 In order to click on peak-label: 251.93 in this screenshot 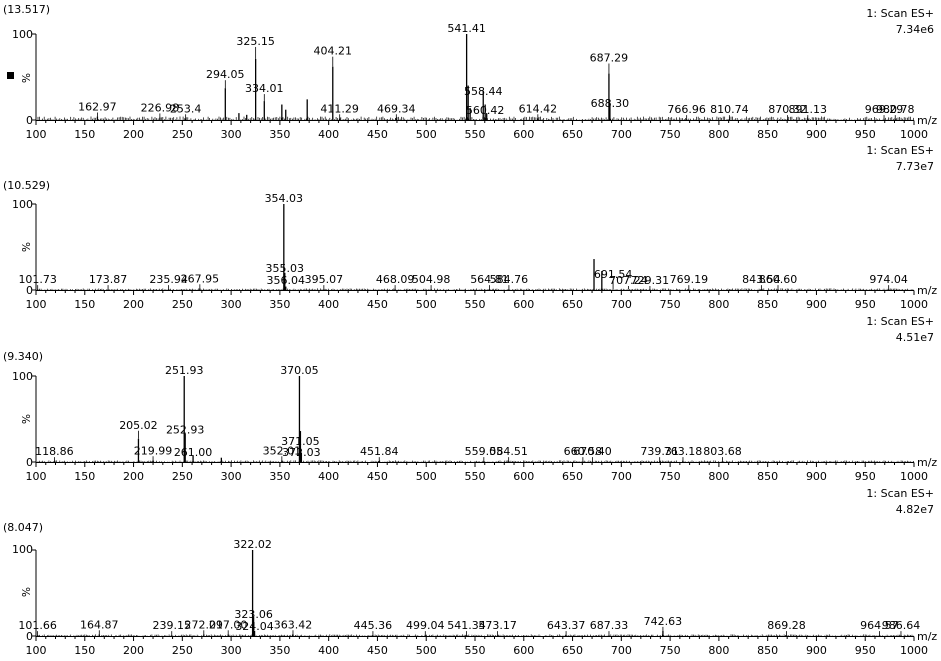, I will do `click(184, 370)`.